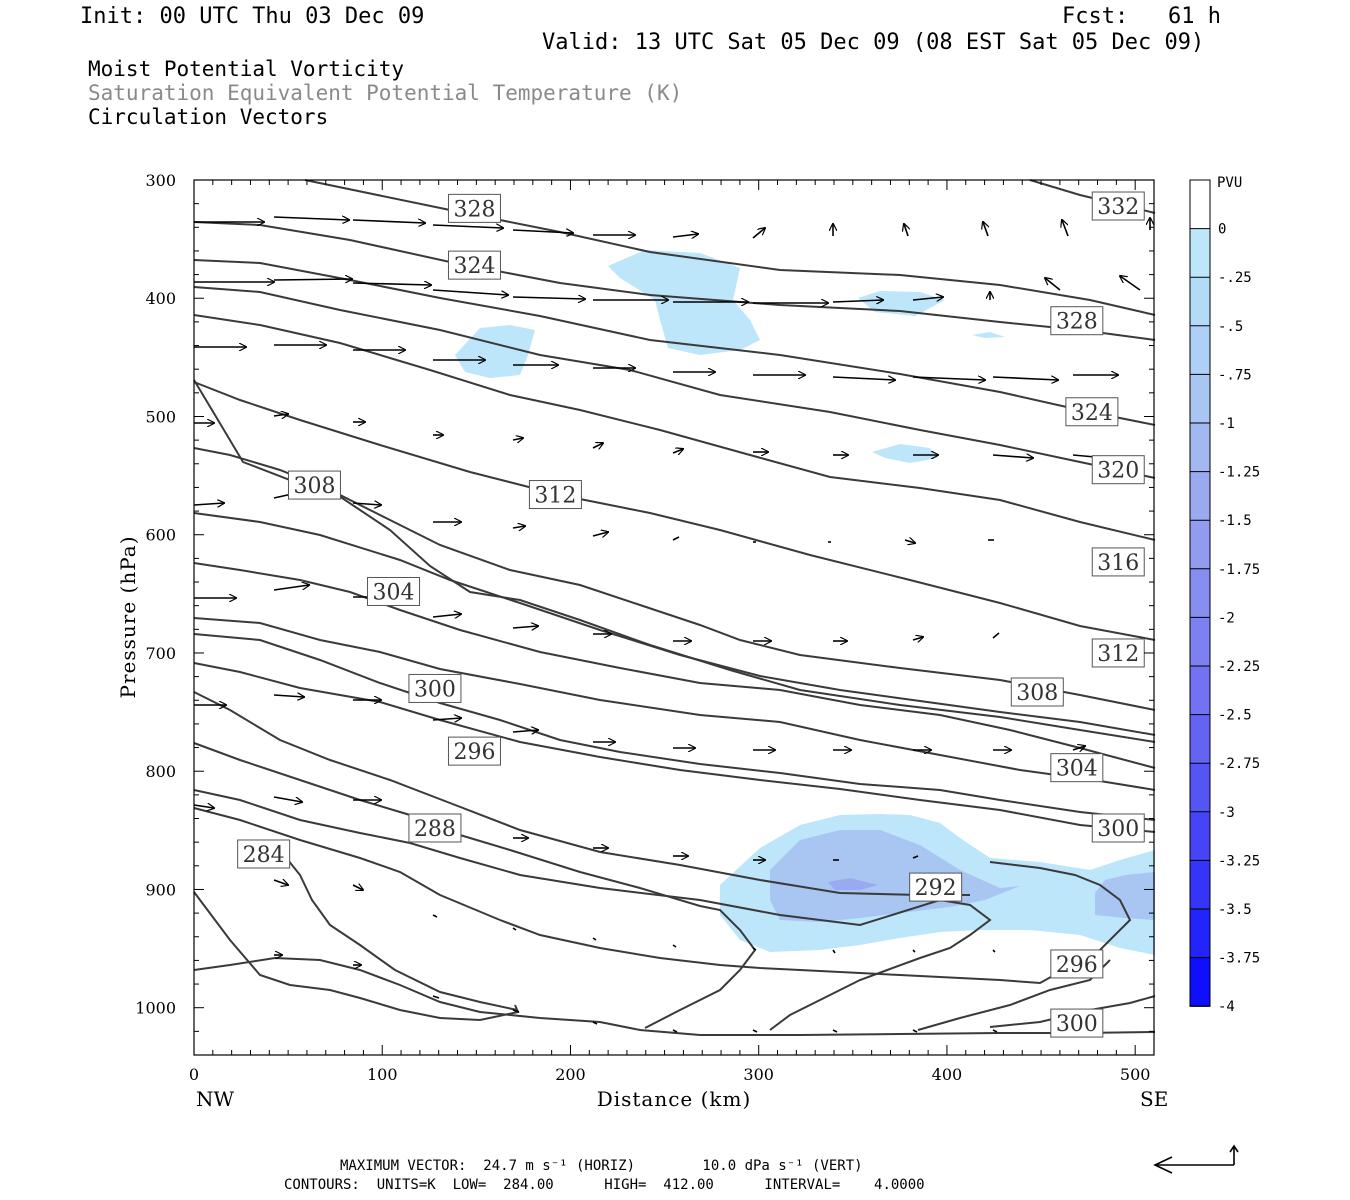 This screenshot has width=1350, height=1200. I want to click on y-tick-label: 300, so click(160, 180).